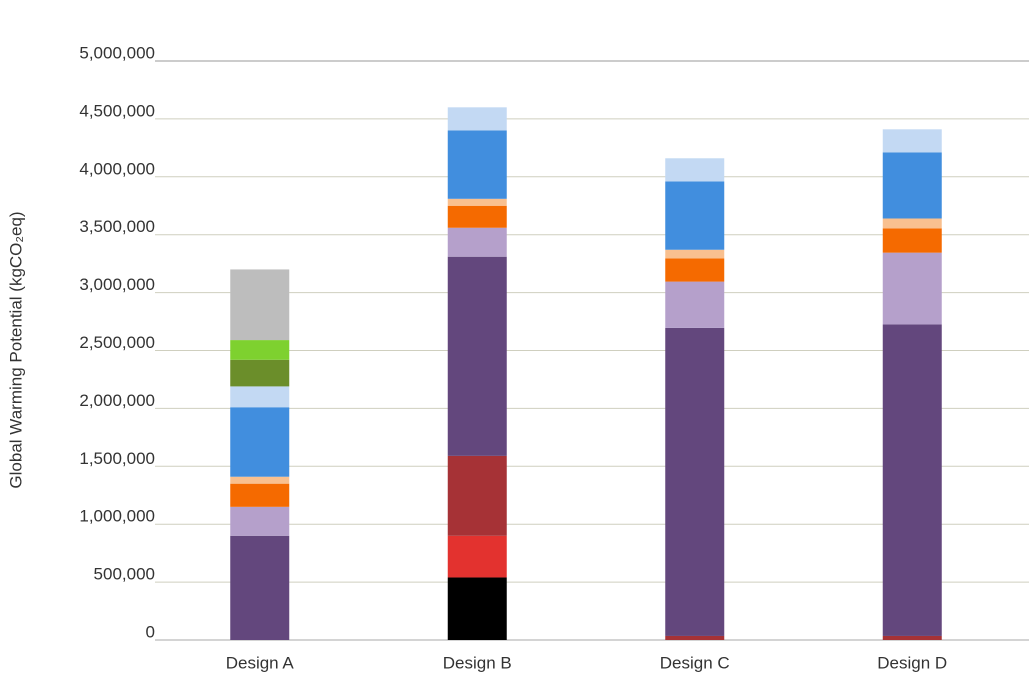 This screenshot has width=1029, height=673. Describe the element at coordinates (150, 631) in the screenshot. I see `y-tick-label: 0` at that location.